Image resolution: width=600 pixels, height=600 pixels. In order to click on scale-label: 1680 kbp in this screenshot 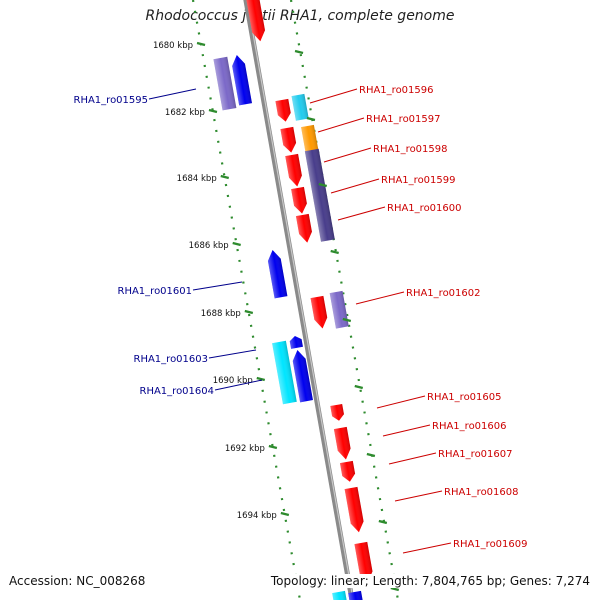, I will do `click(173, 46)`.